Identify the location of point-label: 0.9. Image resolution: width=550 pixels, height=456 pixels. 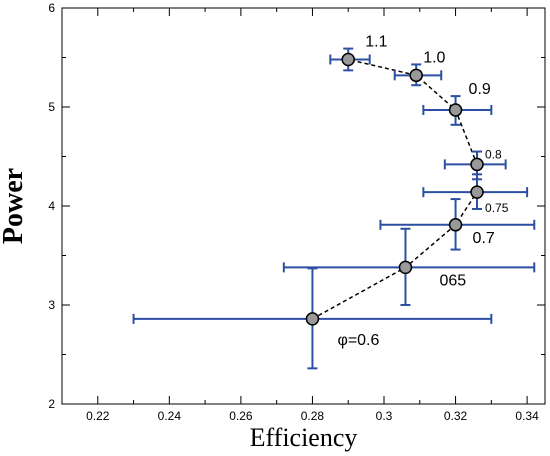
(480, 89).